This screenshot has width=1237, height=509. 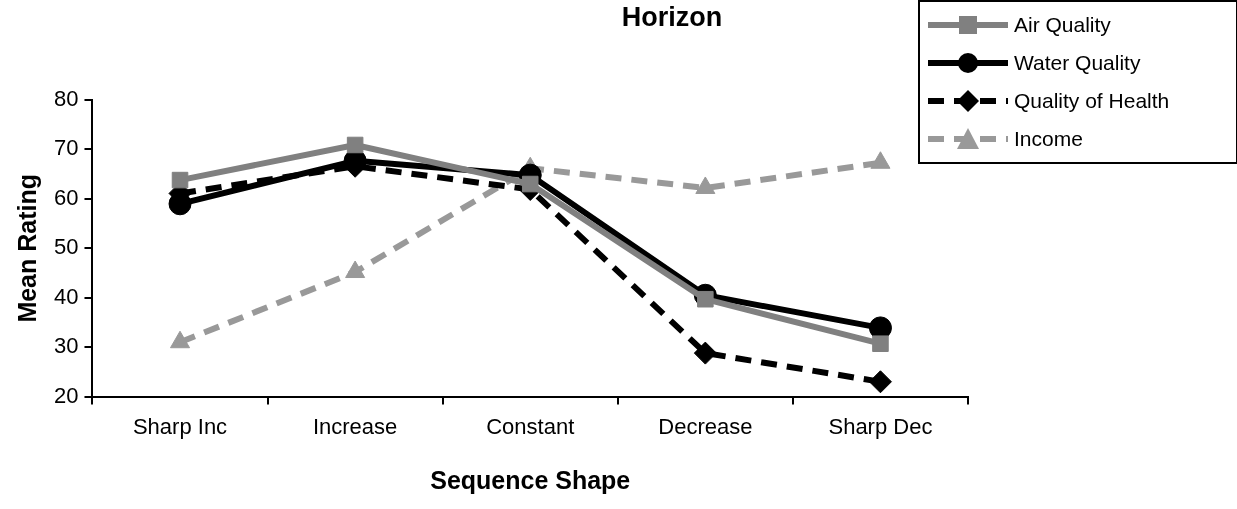 What do you see at coordinates (66, 346) in the screenshot?
I see `y-tick-label: 30` at bounding box center [66, 346].